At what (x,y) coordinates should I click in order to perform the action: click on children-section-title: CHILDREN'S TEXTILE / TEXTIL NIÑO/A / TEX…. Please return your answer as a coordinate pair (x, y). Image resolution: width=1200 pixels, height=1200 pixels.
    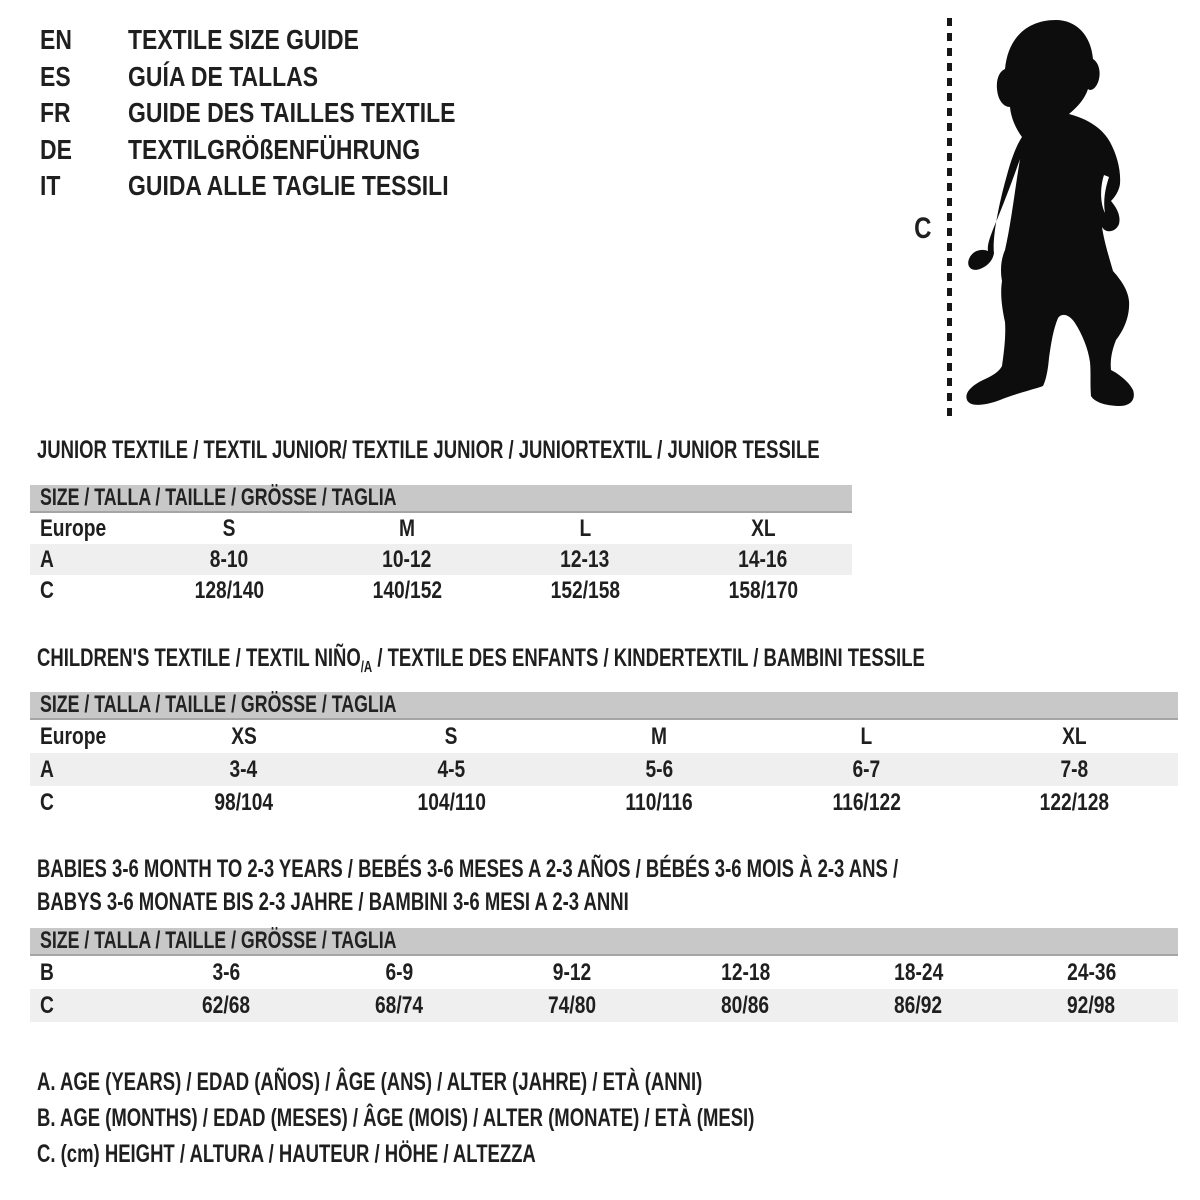
    Looking at the image, I should click on (604, 660).